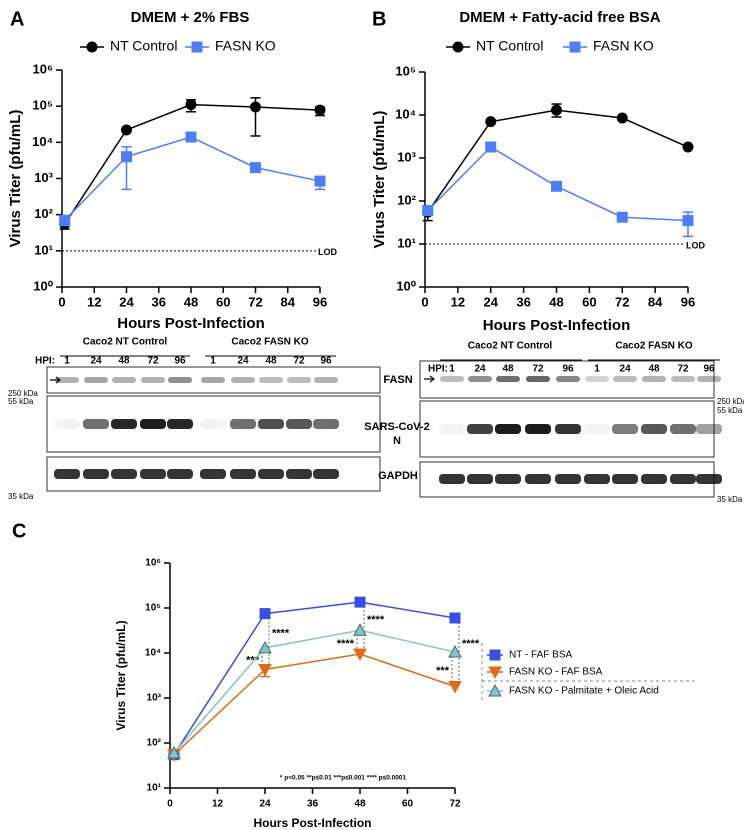 Image resolution: width=744 pixels, height=830 pixels. What do you see at coordinates (159, 301) in the screenshot?
I see `x-tick-label: 36` at bounding box center [159, 301].